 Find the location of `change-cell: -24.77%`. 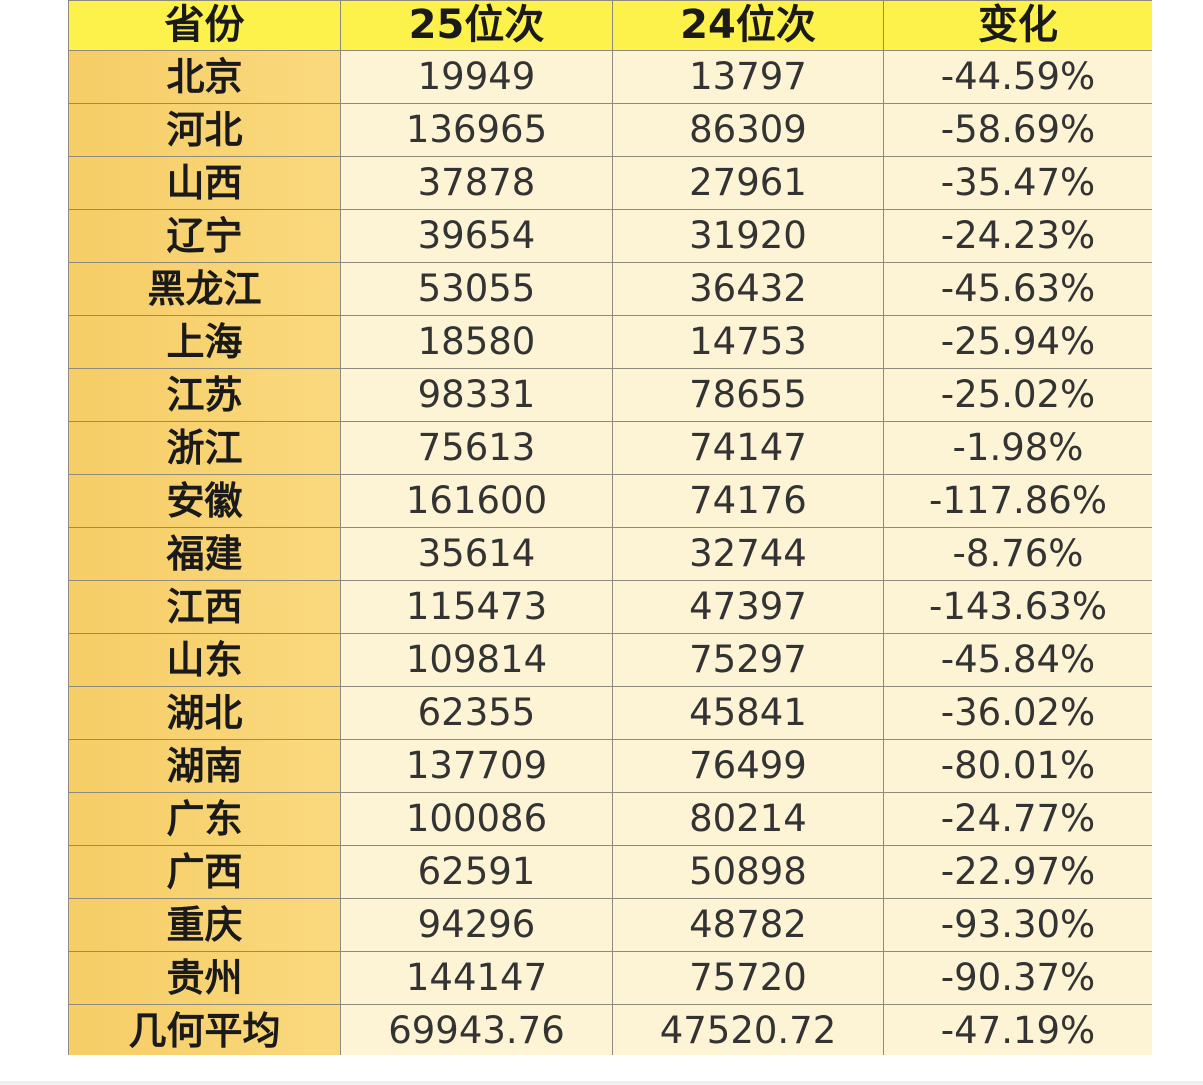

change-cell: -24.77% is located at coordinates (1017, 819).